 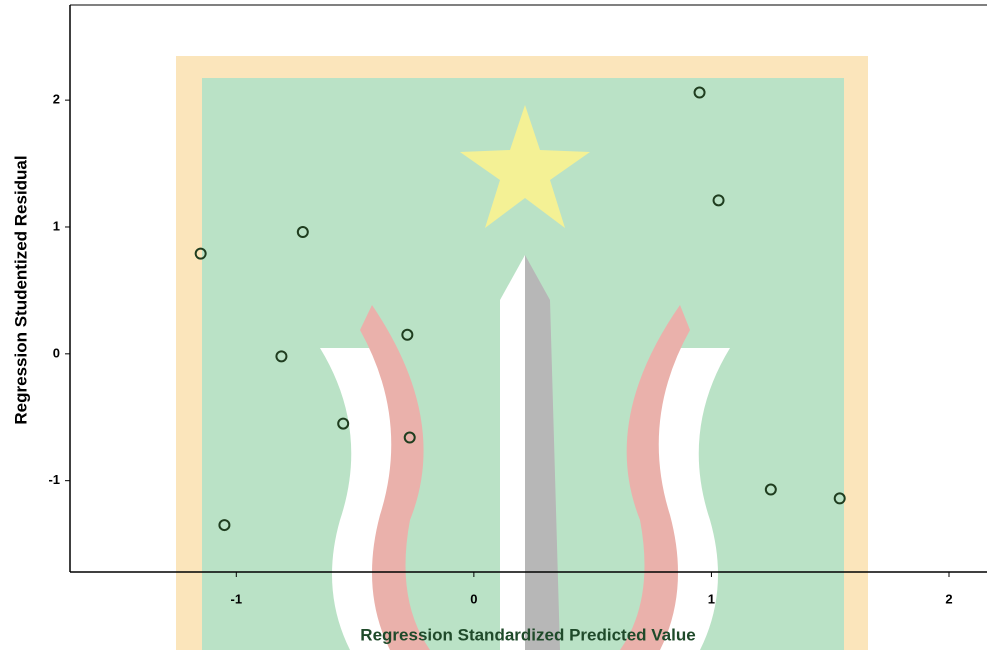 I want to click on y-tick-label: -1, so click(x=54, y=479).